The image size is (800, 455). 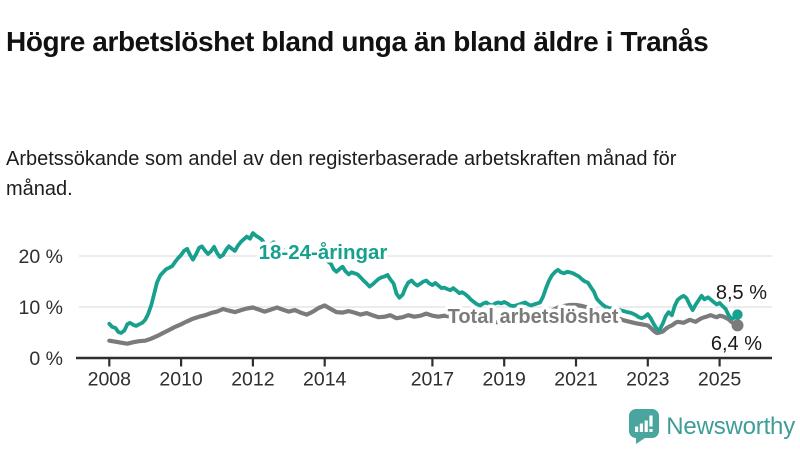 I want to click on newsworthy-logo: Newsworthy, so click(x=711, y=426).